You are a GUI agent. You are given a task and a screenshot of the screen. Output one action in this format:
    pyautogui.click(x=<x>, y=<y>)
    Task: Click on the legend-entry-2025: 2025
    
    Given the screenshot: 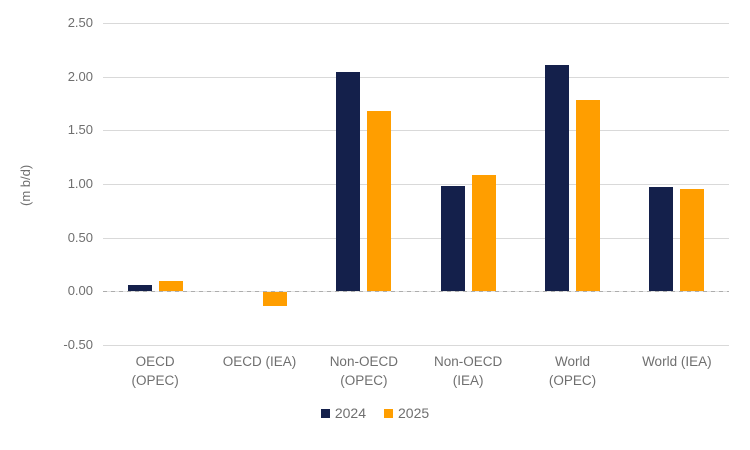 What is the action you would take?
    pyautogui.click(x=406, y=413)
    